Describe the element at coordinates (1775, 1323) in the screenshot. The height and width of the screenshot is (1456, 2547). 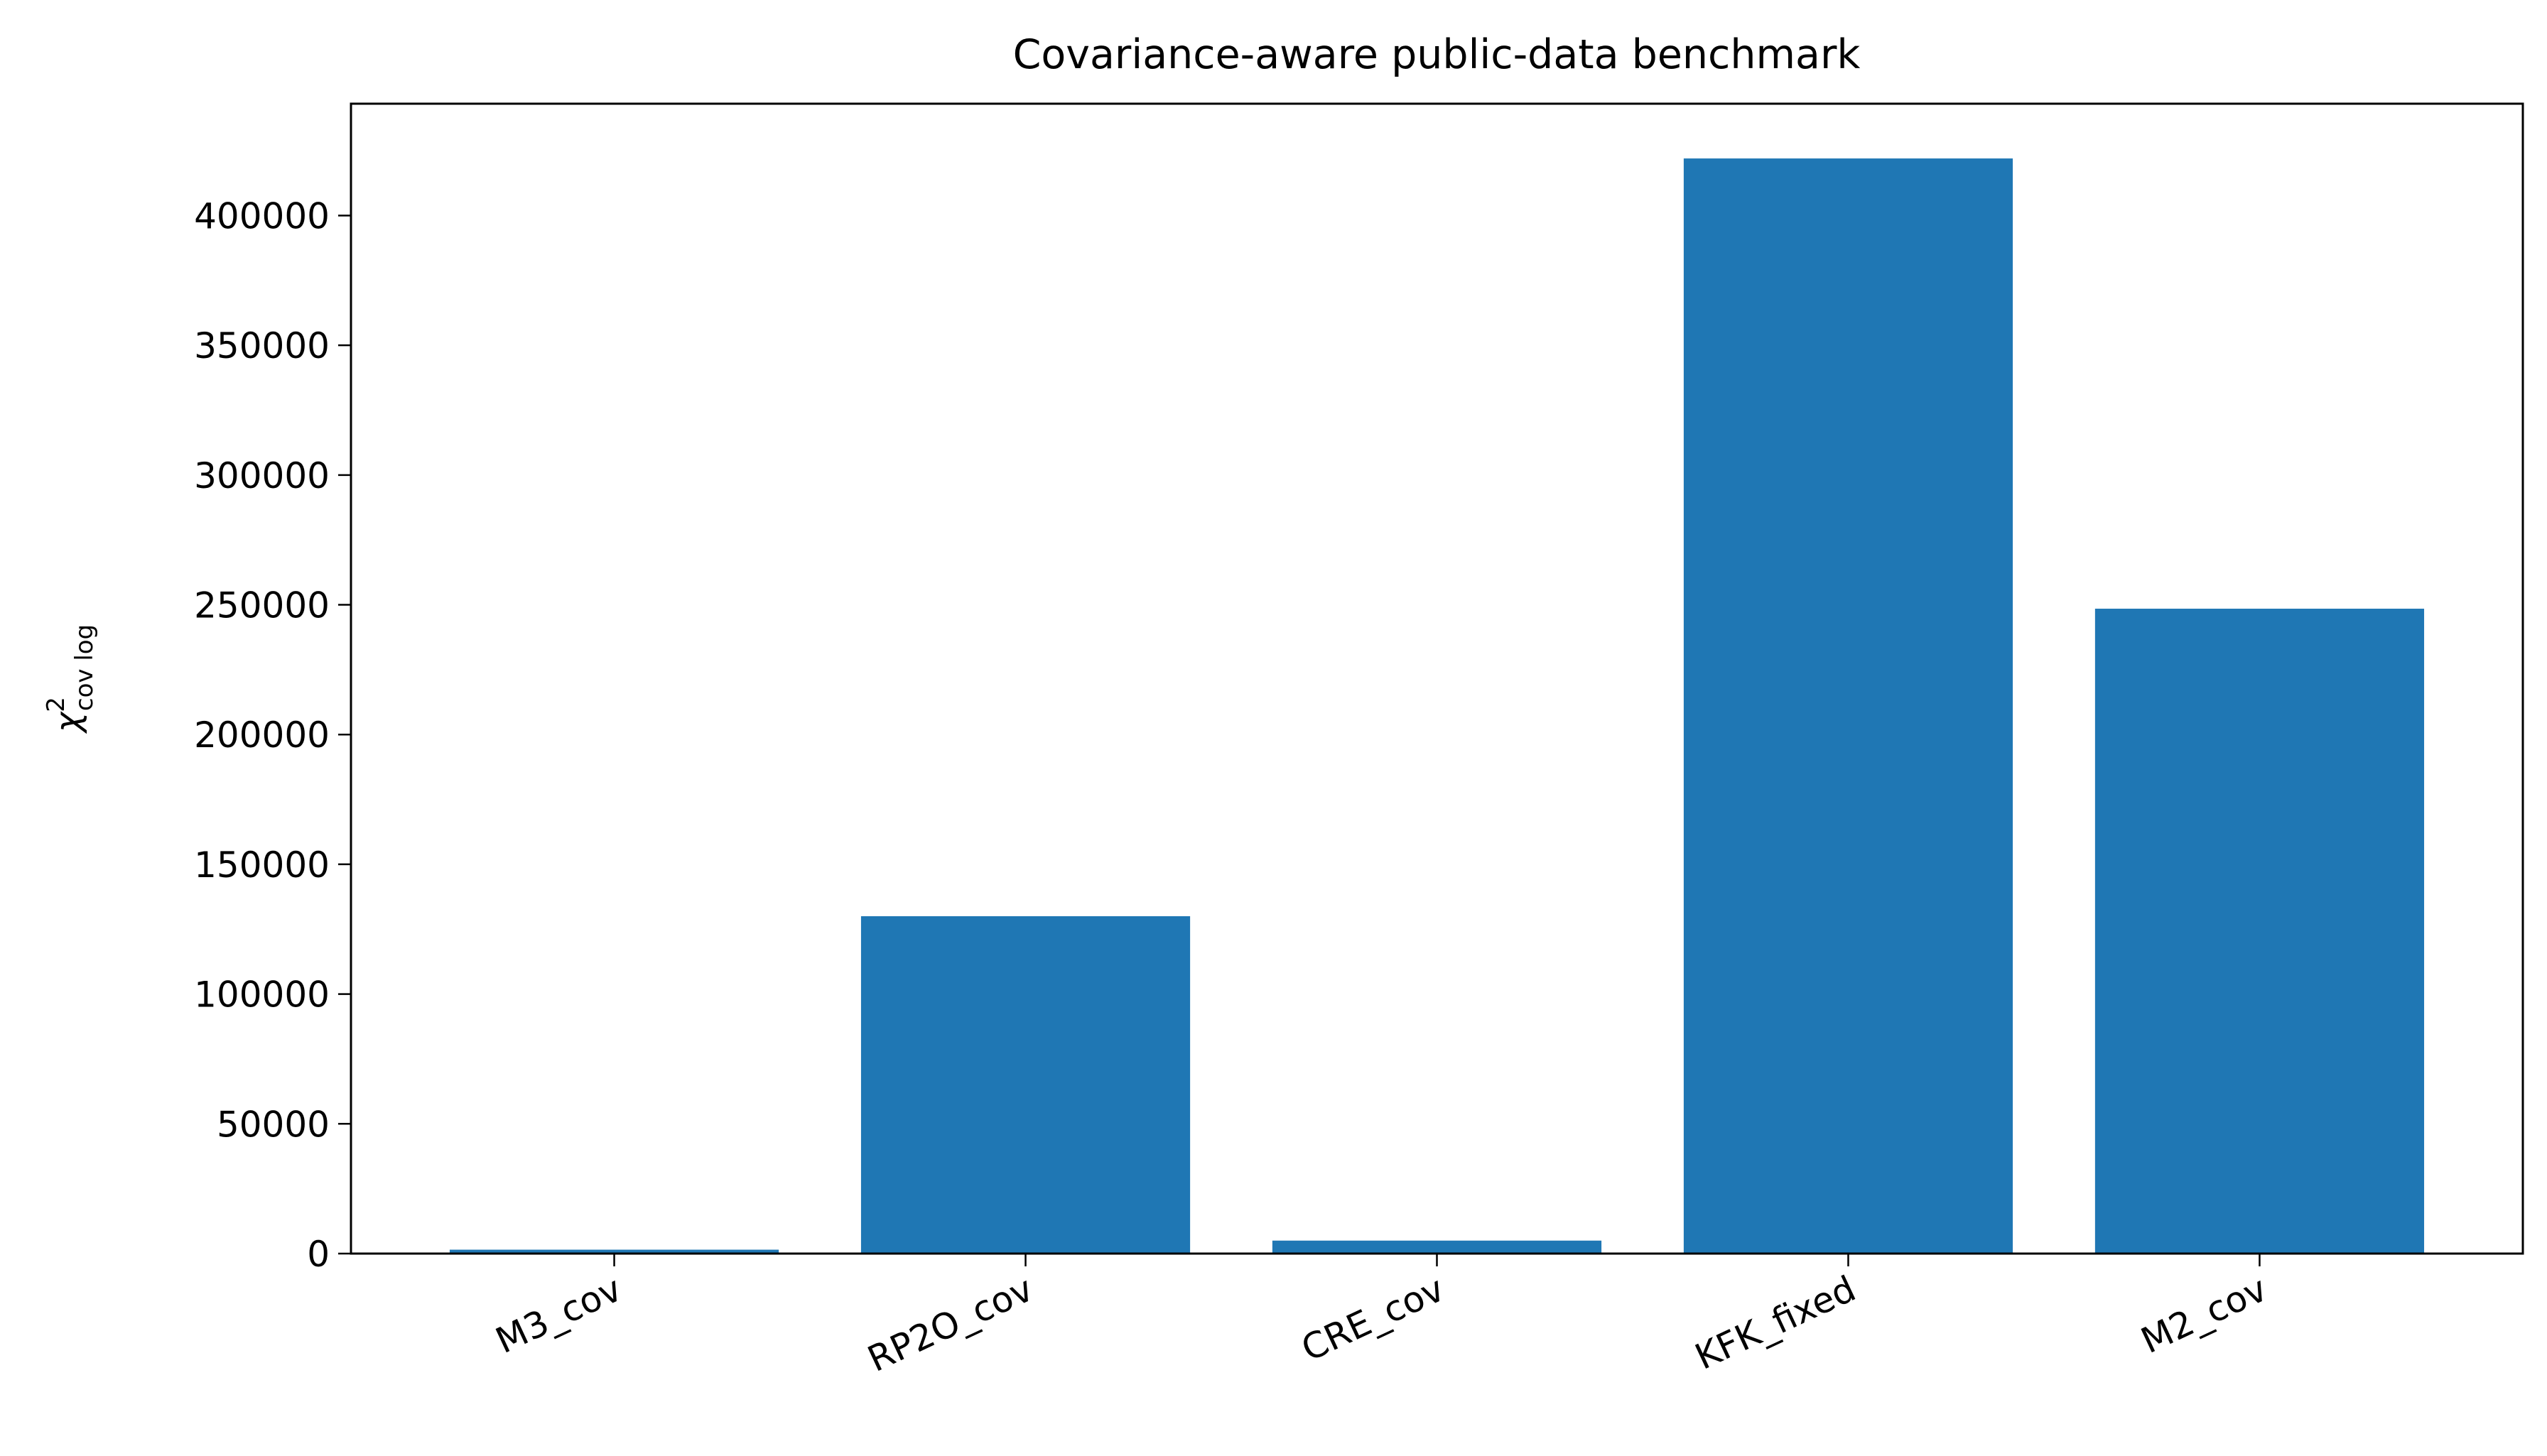
I see `x-tick-label: KFK_fixed` at that location.